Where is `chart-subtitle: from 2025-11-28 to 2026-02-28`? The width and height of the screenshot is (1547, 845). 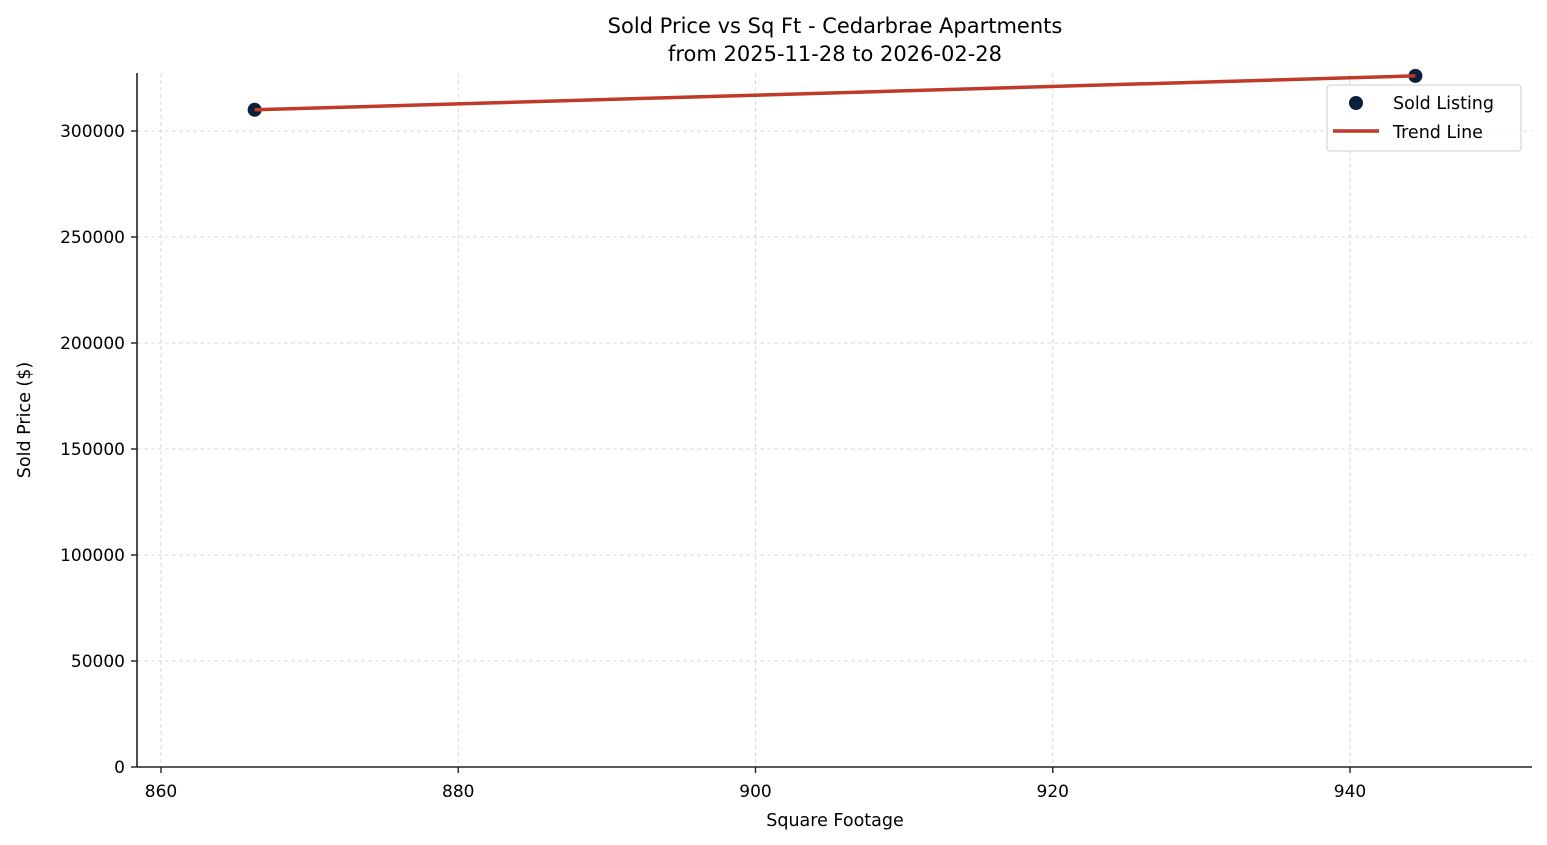
chart-subtitle: from 2025-11-28 to 2026-02-28 is located at coordinates (835, 54).